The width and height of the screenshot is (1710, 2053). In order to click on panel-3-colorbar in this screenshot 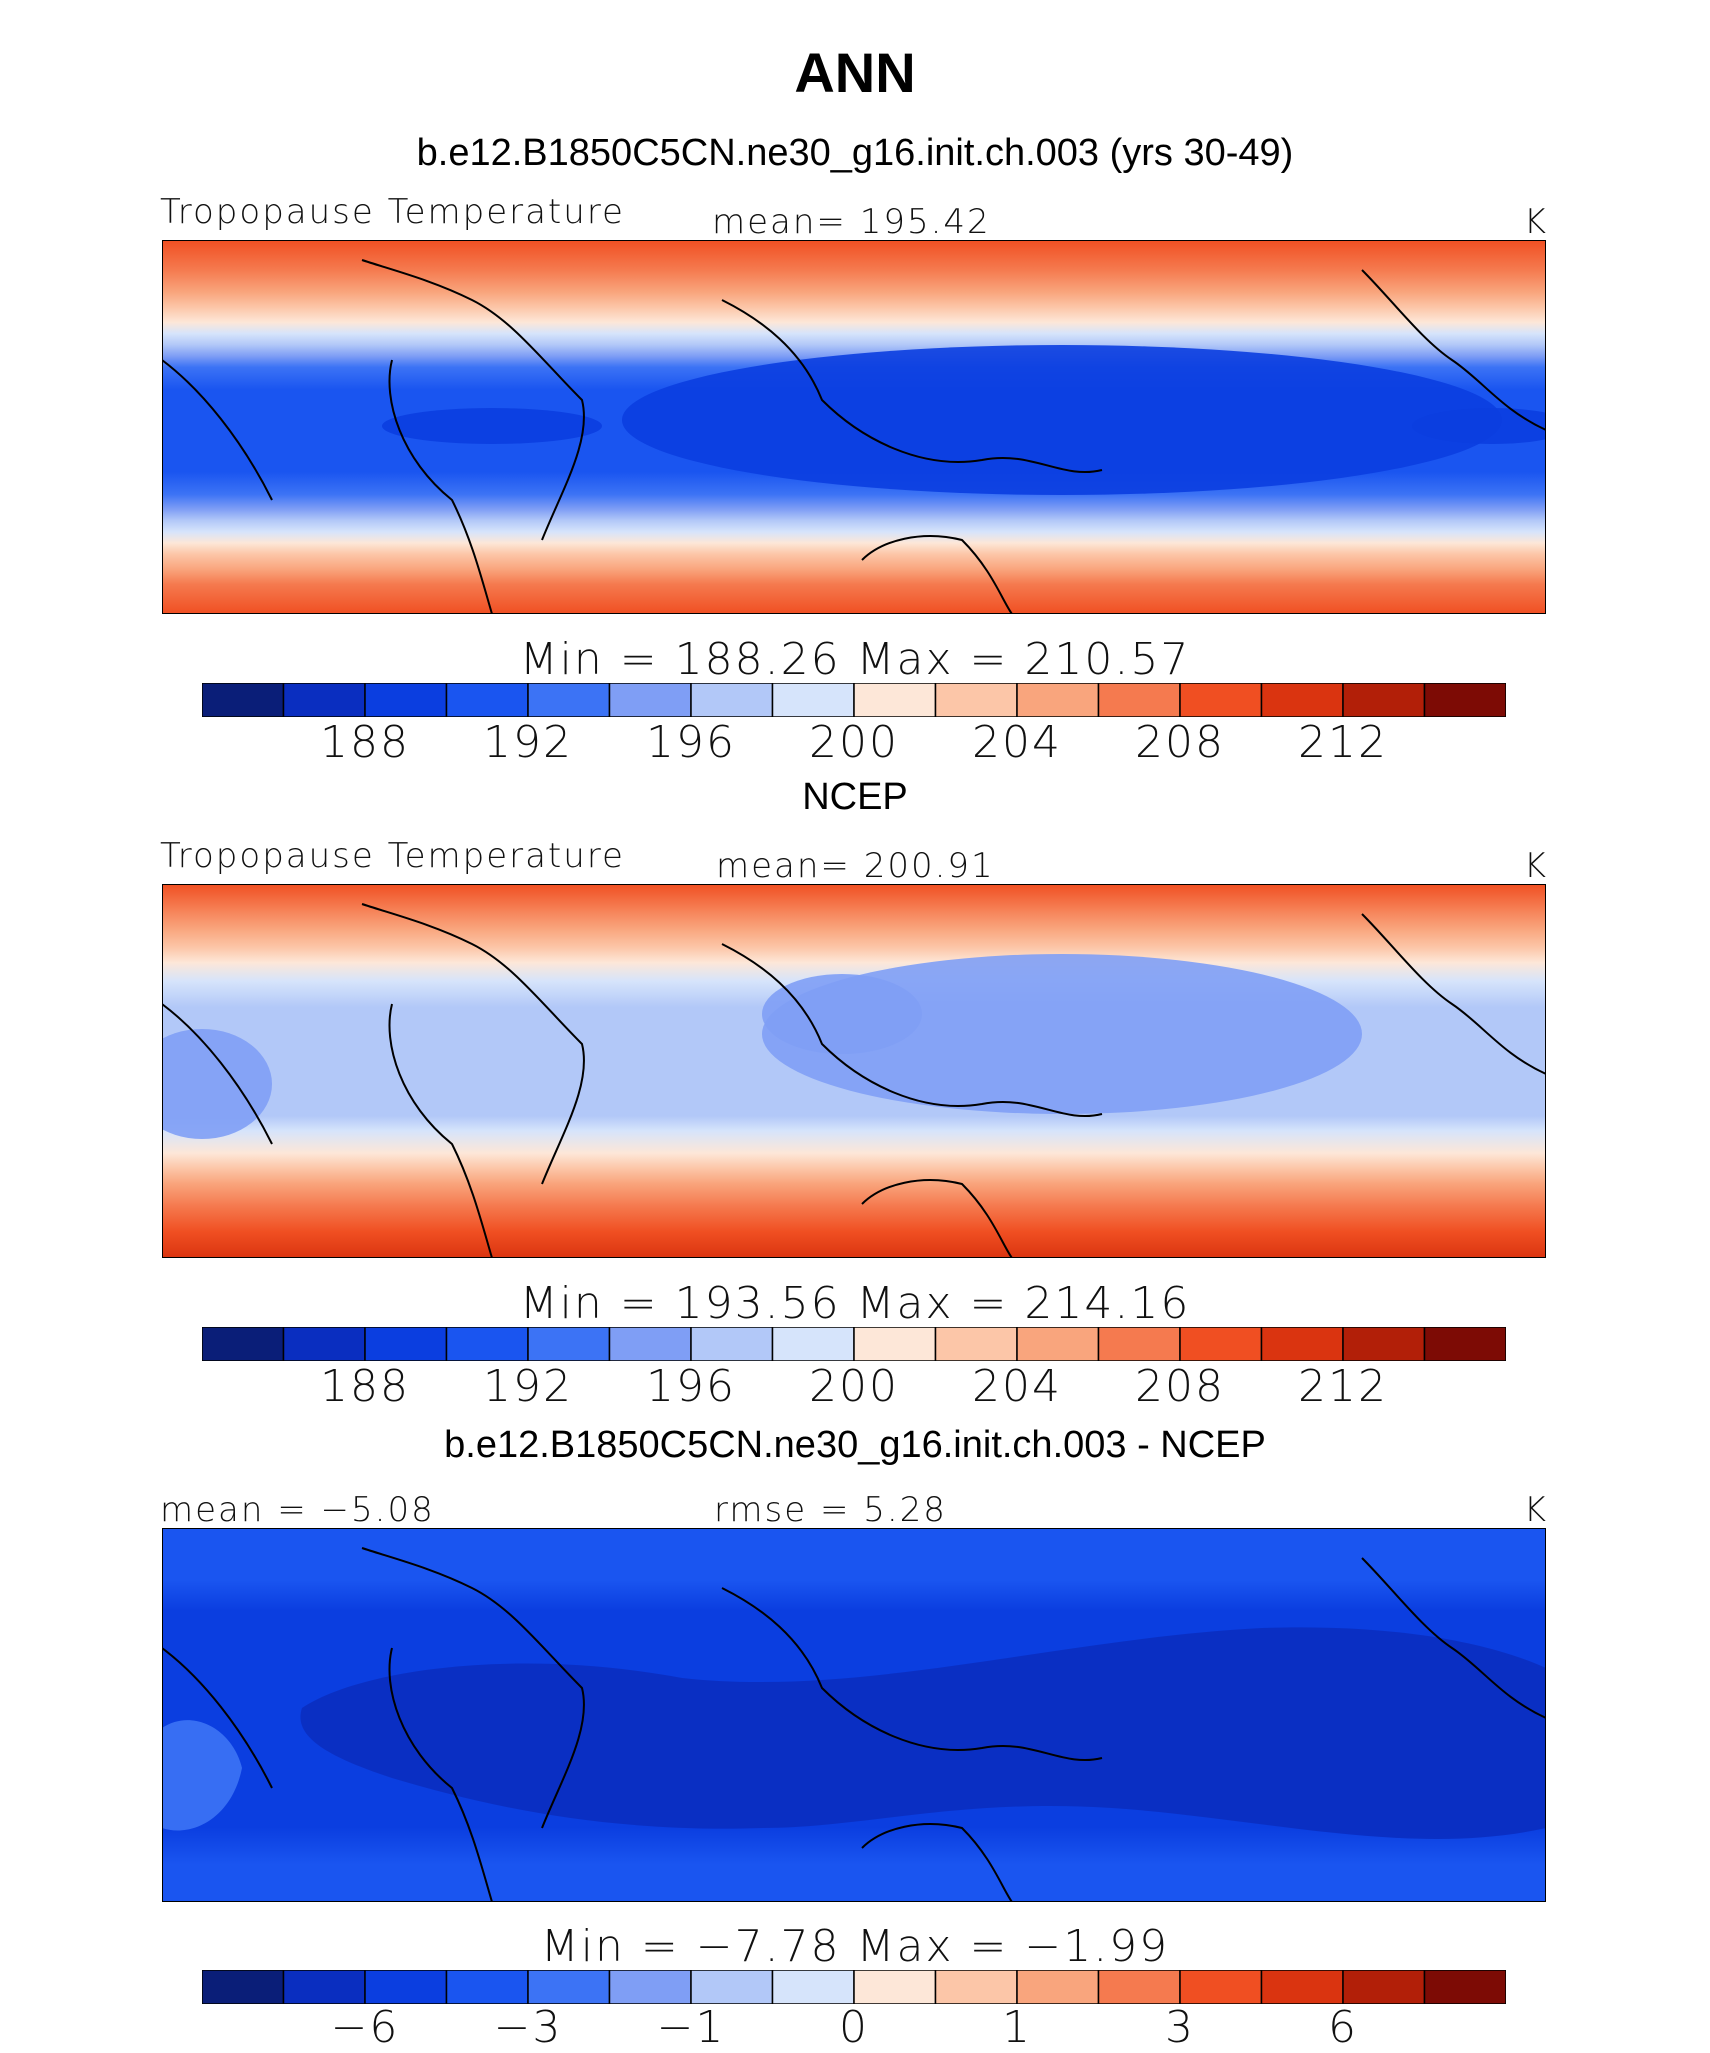, I will do `click(854, 1987)`.